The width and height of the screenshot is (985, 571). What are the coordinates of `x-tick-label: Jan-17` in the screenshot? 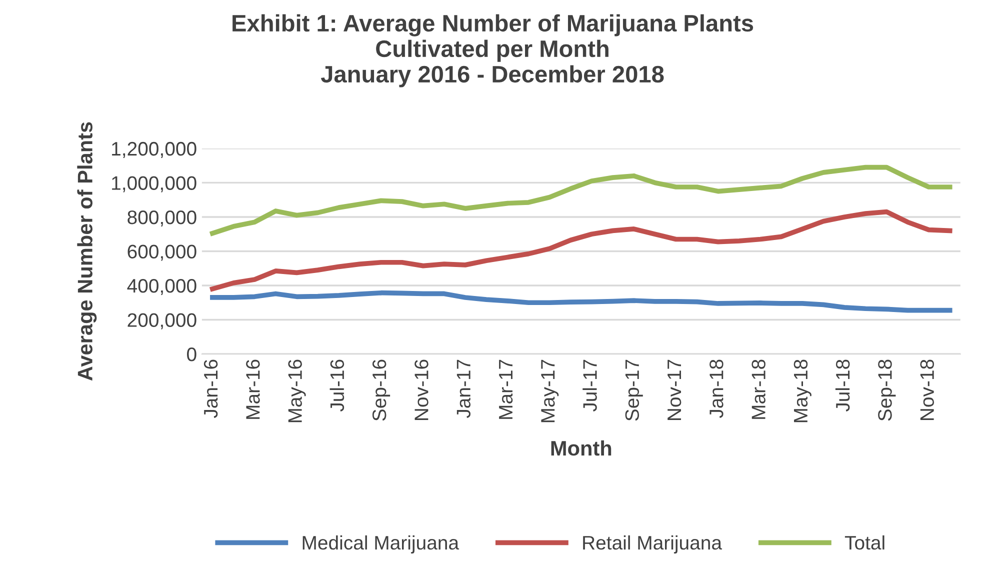 It's located at (463, 389).